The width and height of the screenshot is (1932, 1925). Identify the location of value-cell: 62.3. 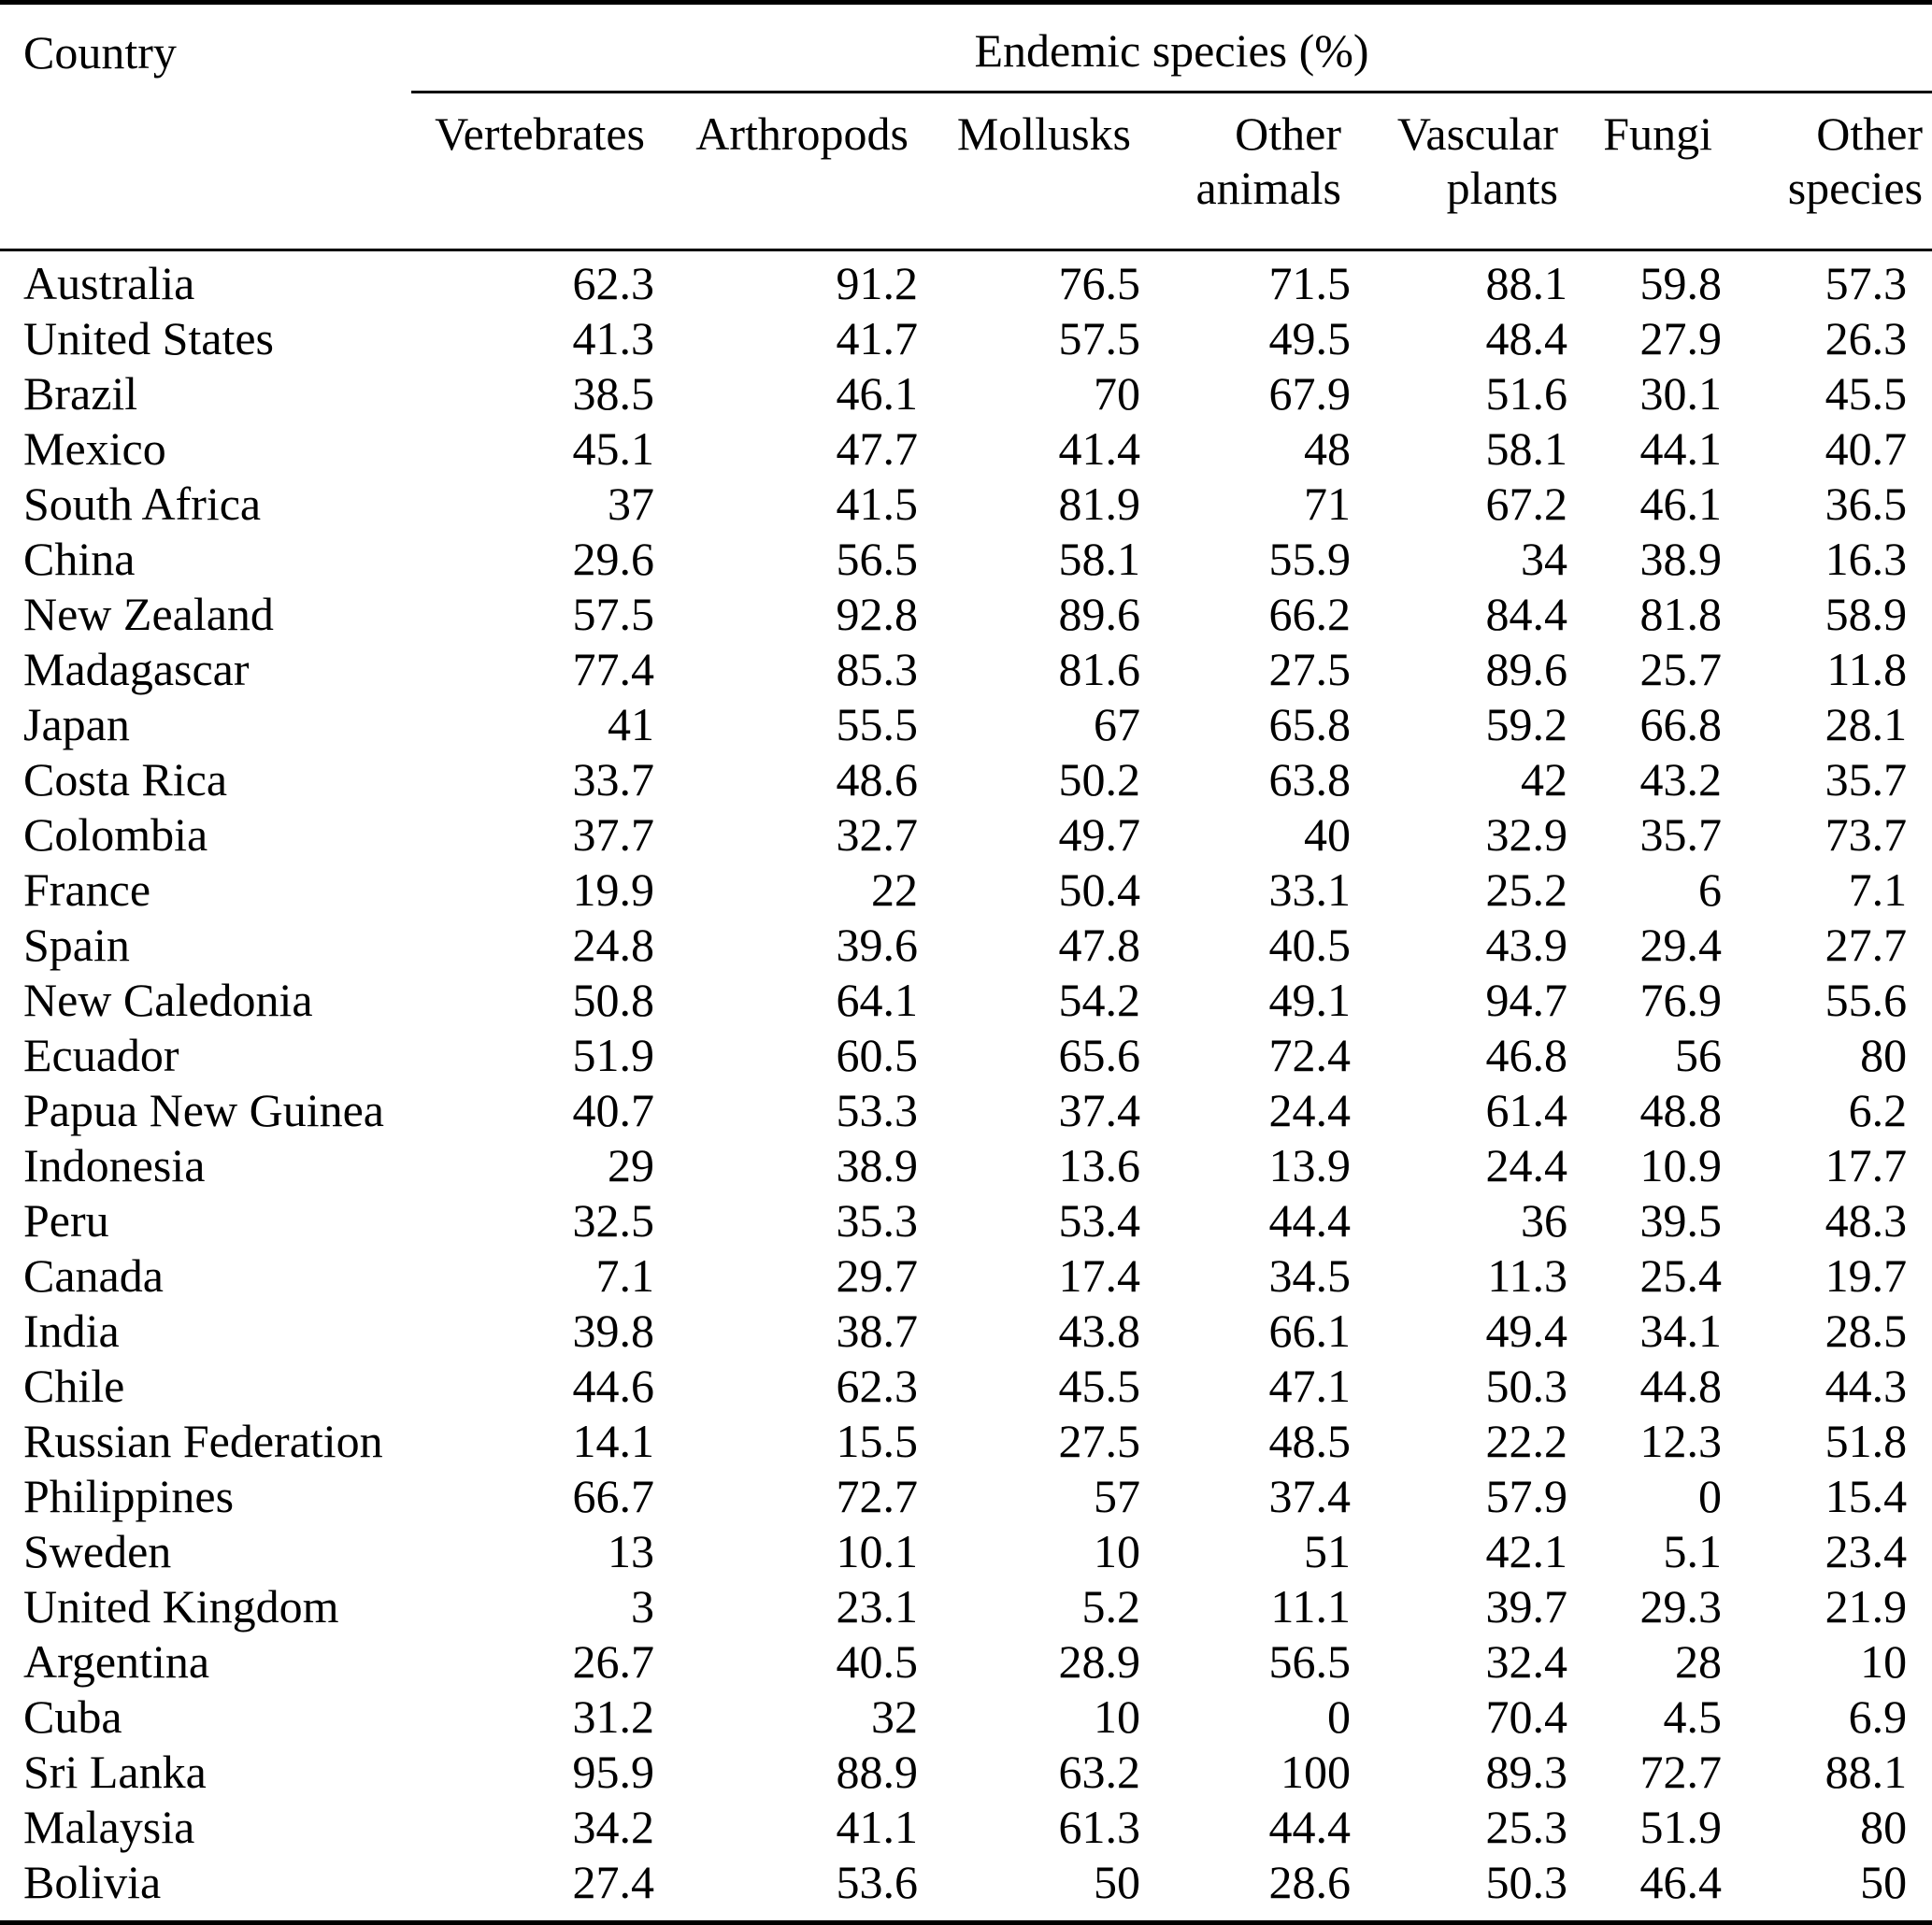
(877, 1386).